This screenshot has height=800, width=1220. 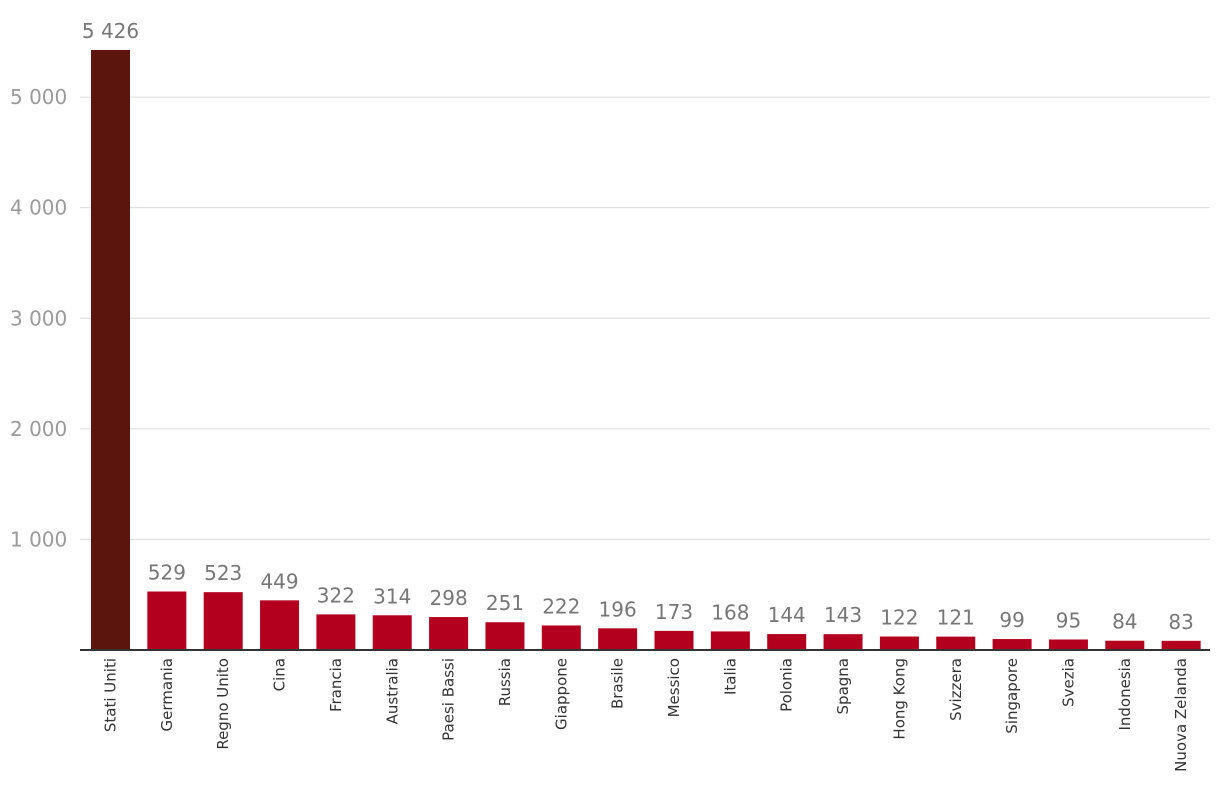 I want to click on data-label: 222, so click(x=561, y=606).